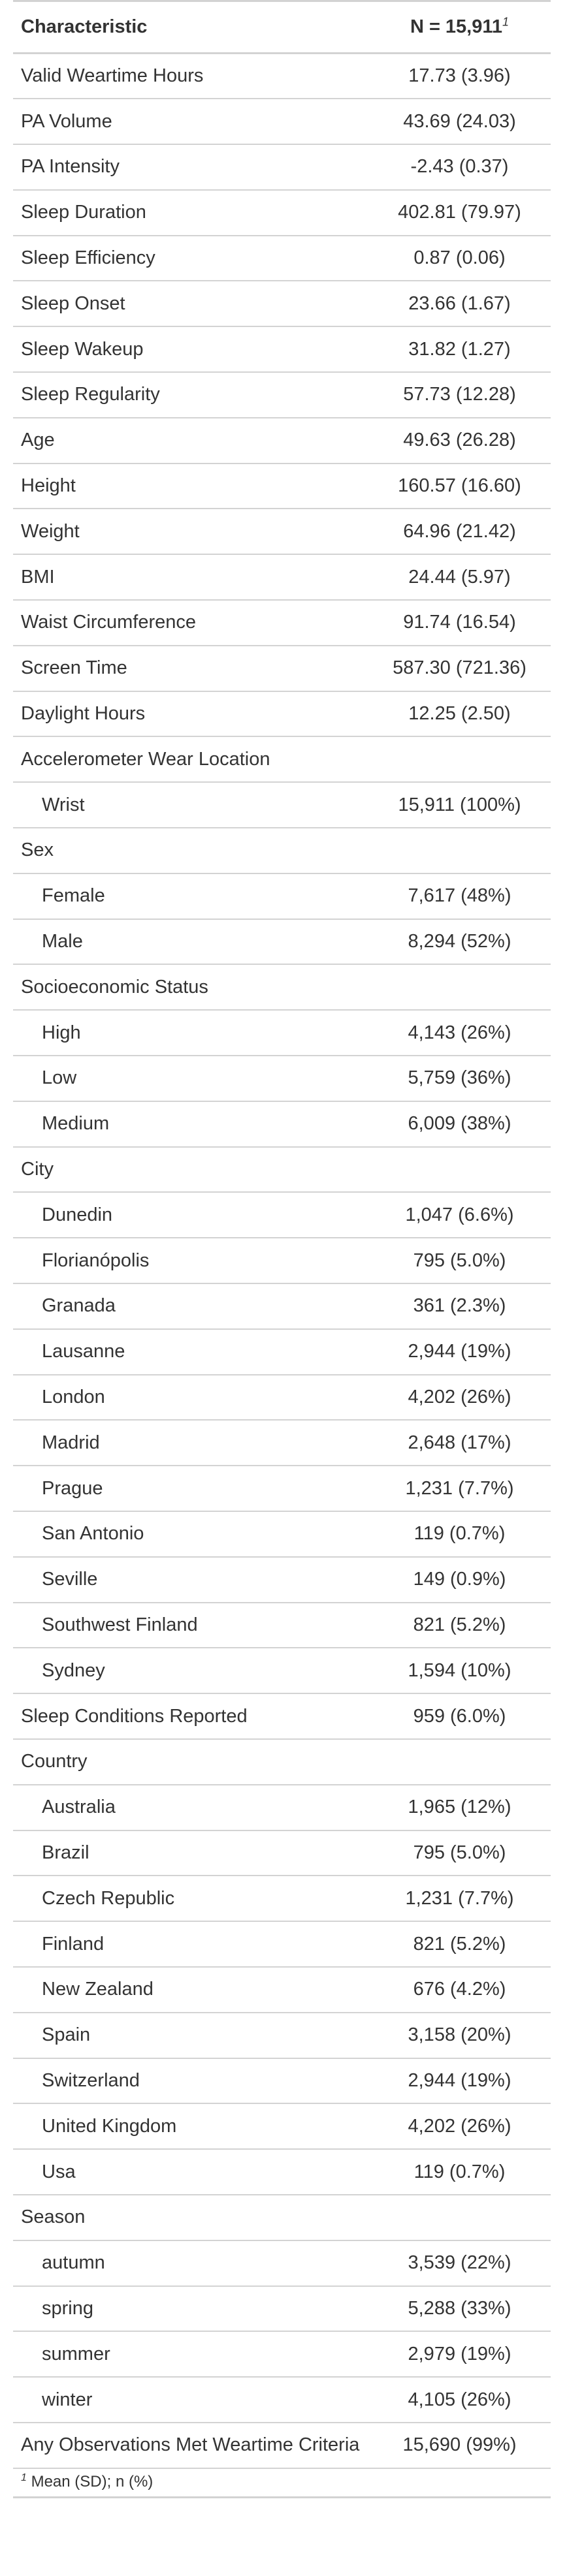 The width and height of the screenshot is (567, 2576). I want to click on table-row: Madrid 2,648 (17%), so click(282, 1443).